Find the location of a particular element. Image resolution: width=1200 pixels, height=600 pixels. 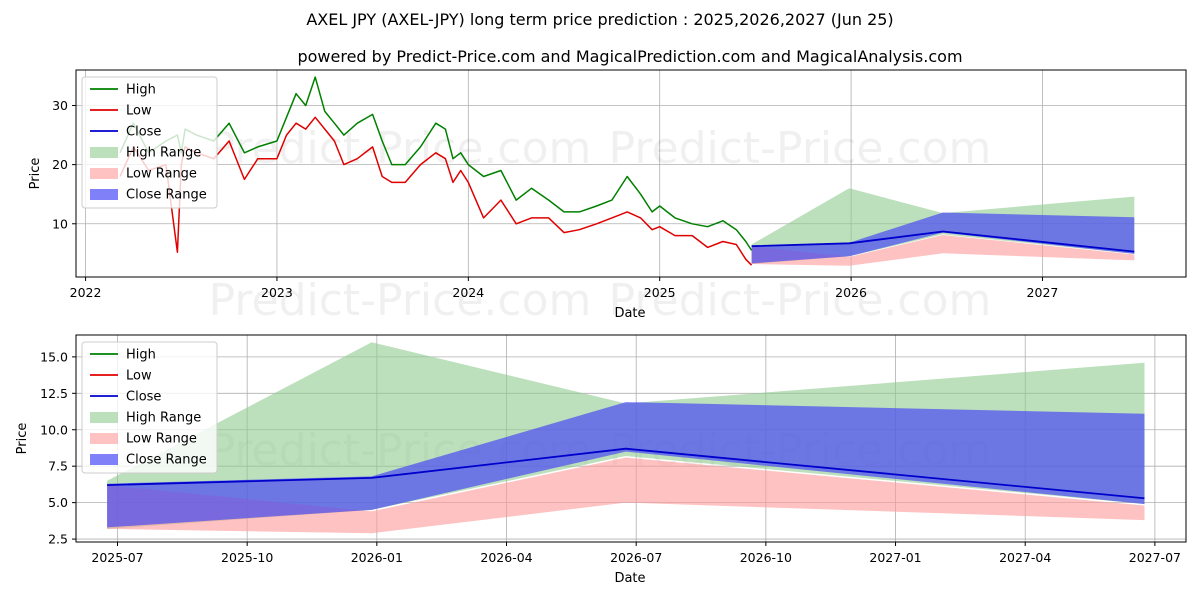

low-price-line is located at coordinates (436, 191).